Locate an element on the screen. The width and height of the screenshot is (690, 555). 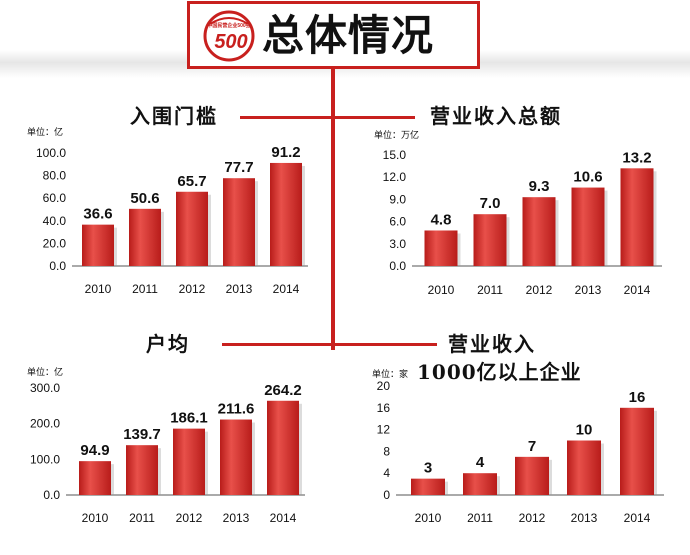
chart-1-data-label: 50.6 is located at coordinates (144, 198).